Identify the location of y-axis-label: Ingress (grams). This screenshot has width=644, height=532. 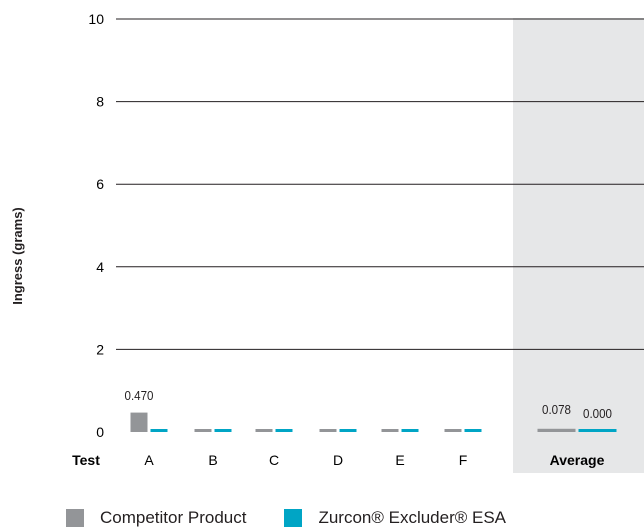
(17, 256).